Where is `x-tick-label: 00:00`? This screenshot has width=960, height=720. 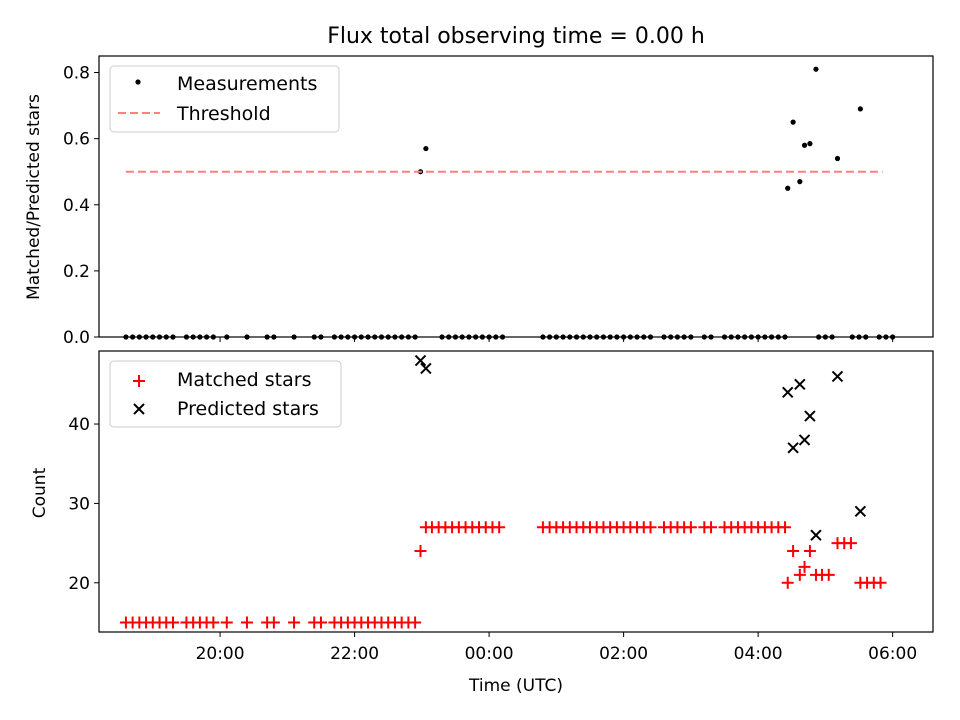
x-tick-label: 00:00 is located at coordinates (489, 654).